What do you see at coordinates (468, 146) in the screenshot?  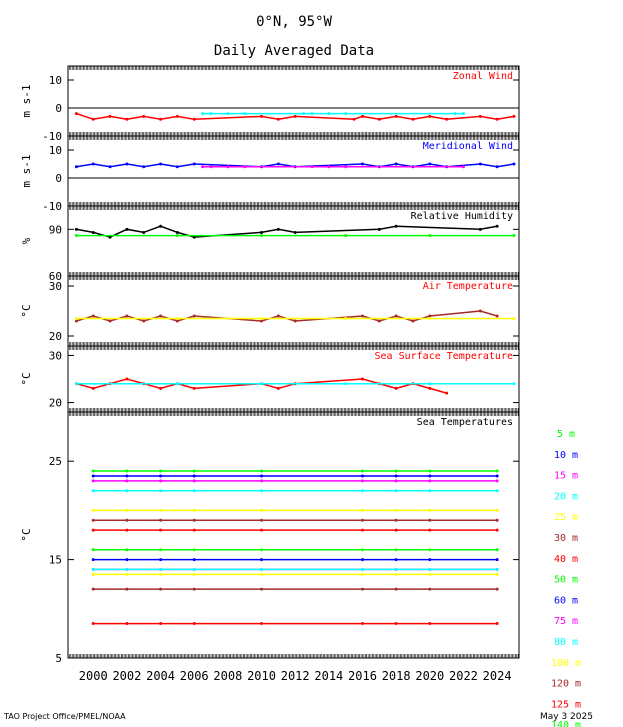 I see `panel-label: Meridional Wind` at bounding box center [468, 146].